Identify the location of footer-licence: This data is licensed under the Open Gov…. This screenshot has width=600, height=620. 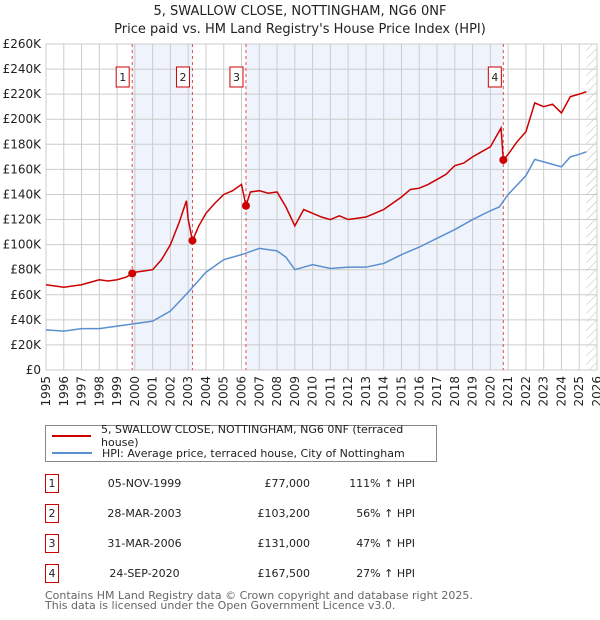
(220, 605).